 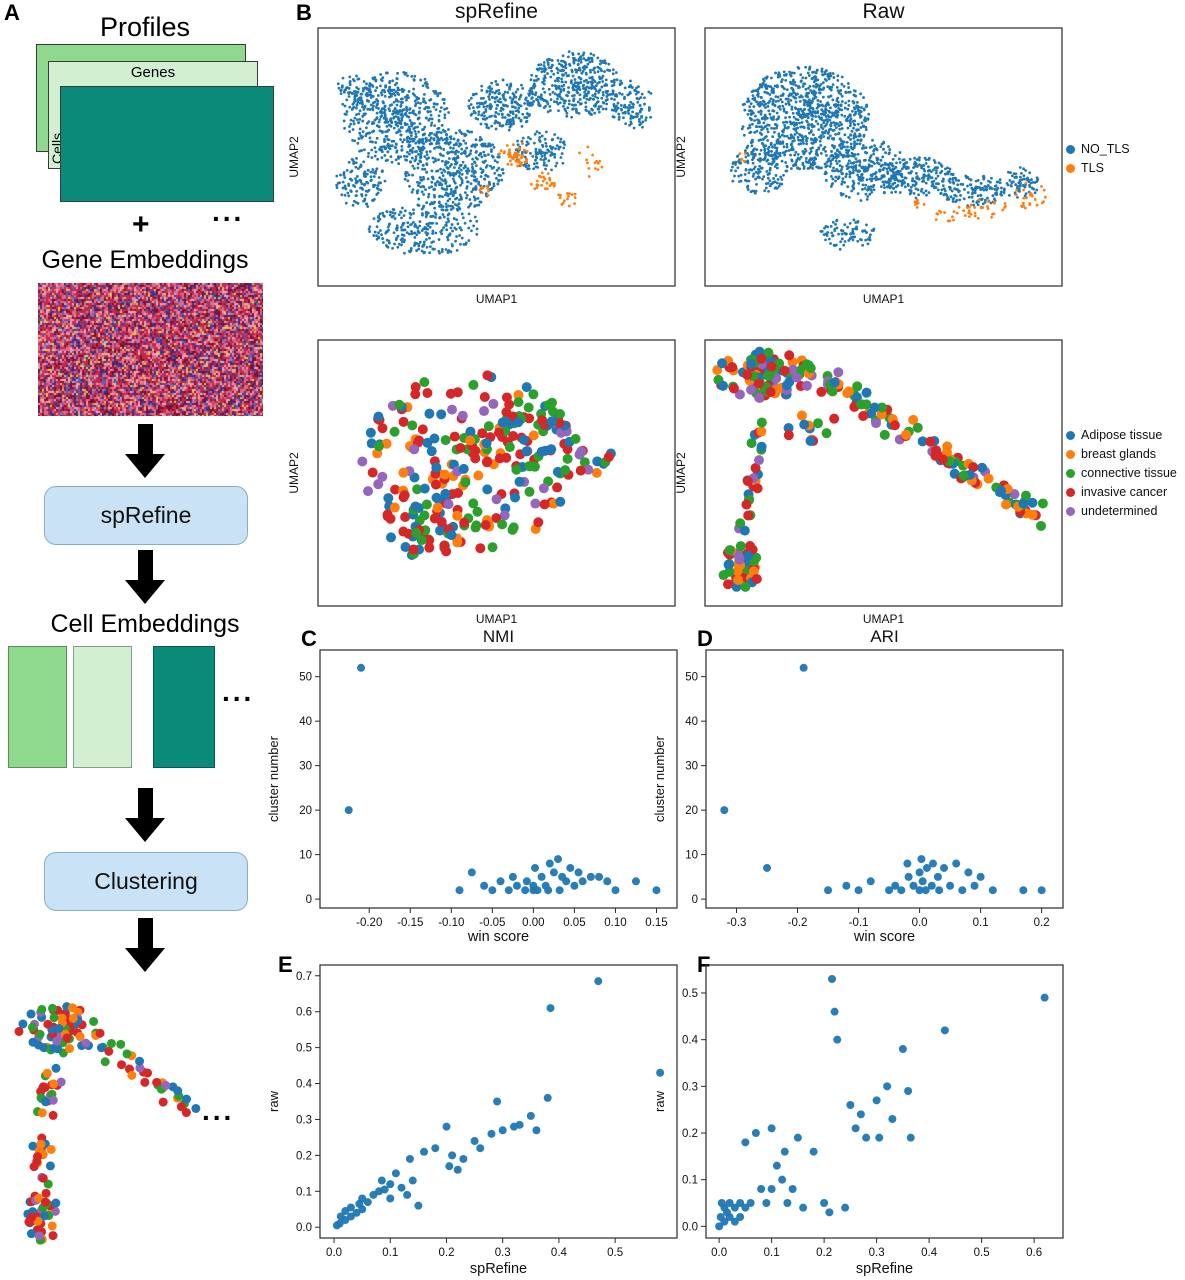 I want to click on panel-label-d: D, so click(x=705, y=638).